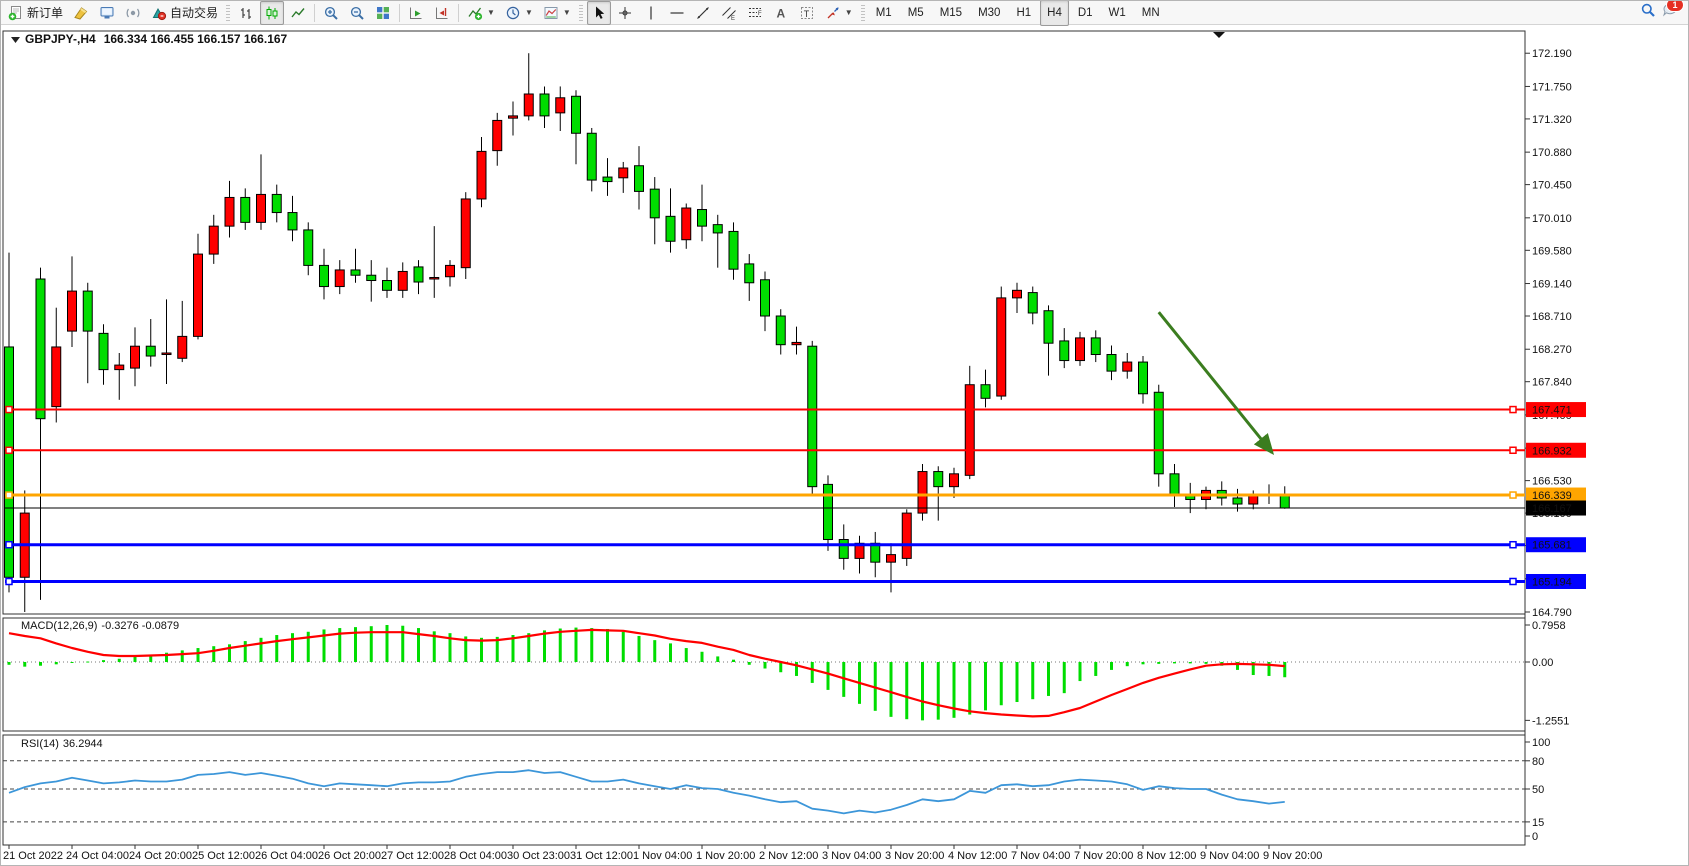 The height and width of the screenshot is (866, 1689). Describe the element at coordinates (81, 13) in the screenshot. I see `styler-button` at that location.